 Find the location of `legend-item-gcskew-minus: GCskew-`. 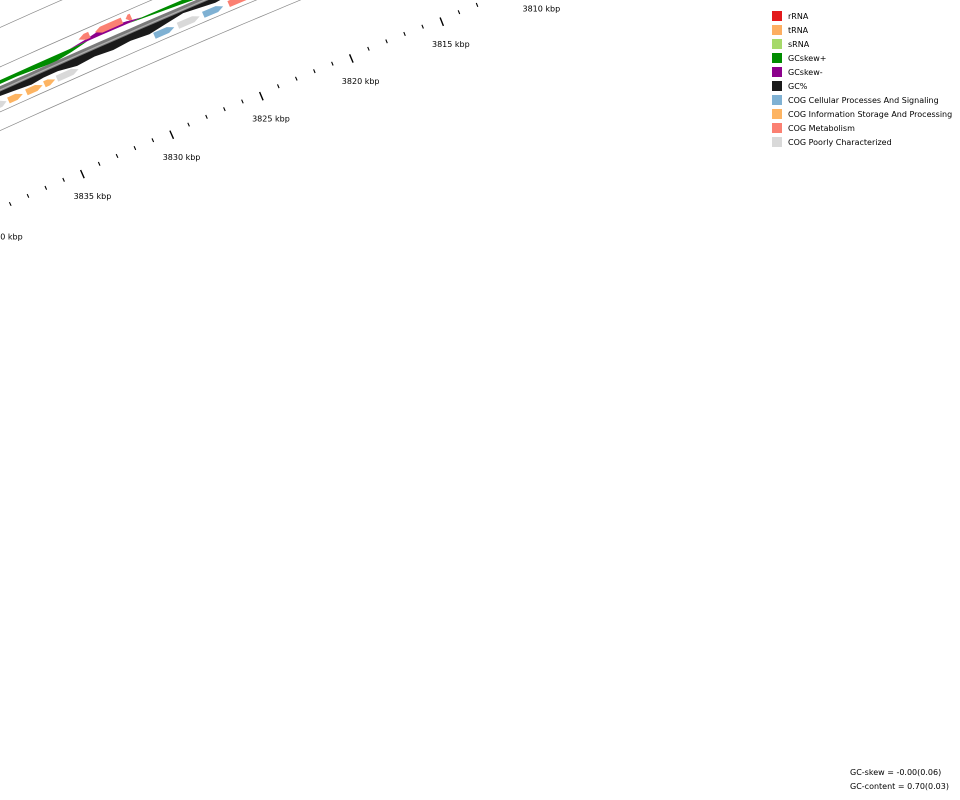

legend-item-gcskew-minus: GCskew- is located at coordinates (862, 72).